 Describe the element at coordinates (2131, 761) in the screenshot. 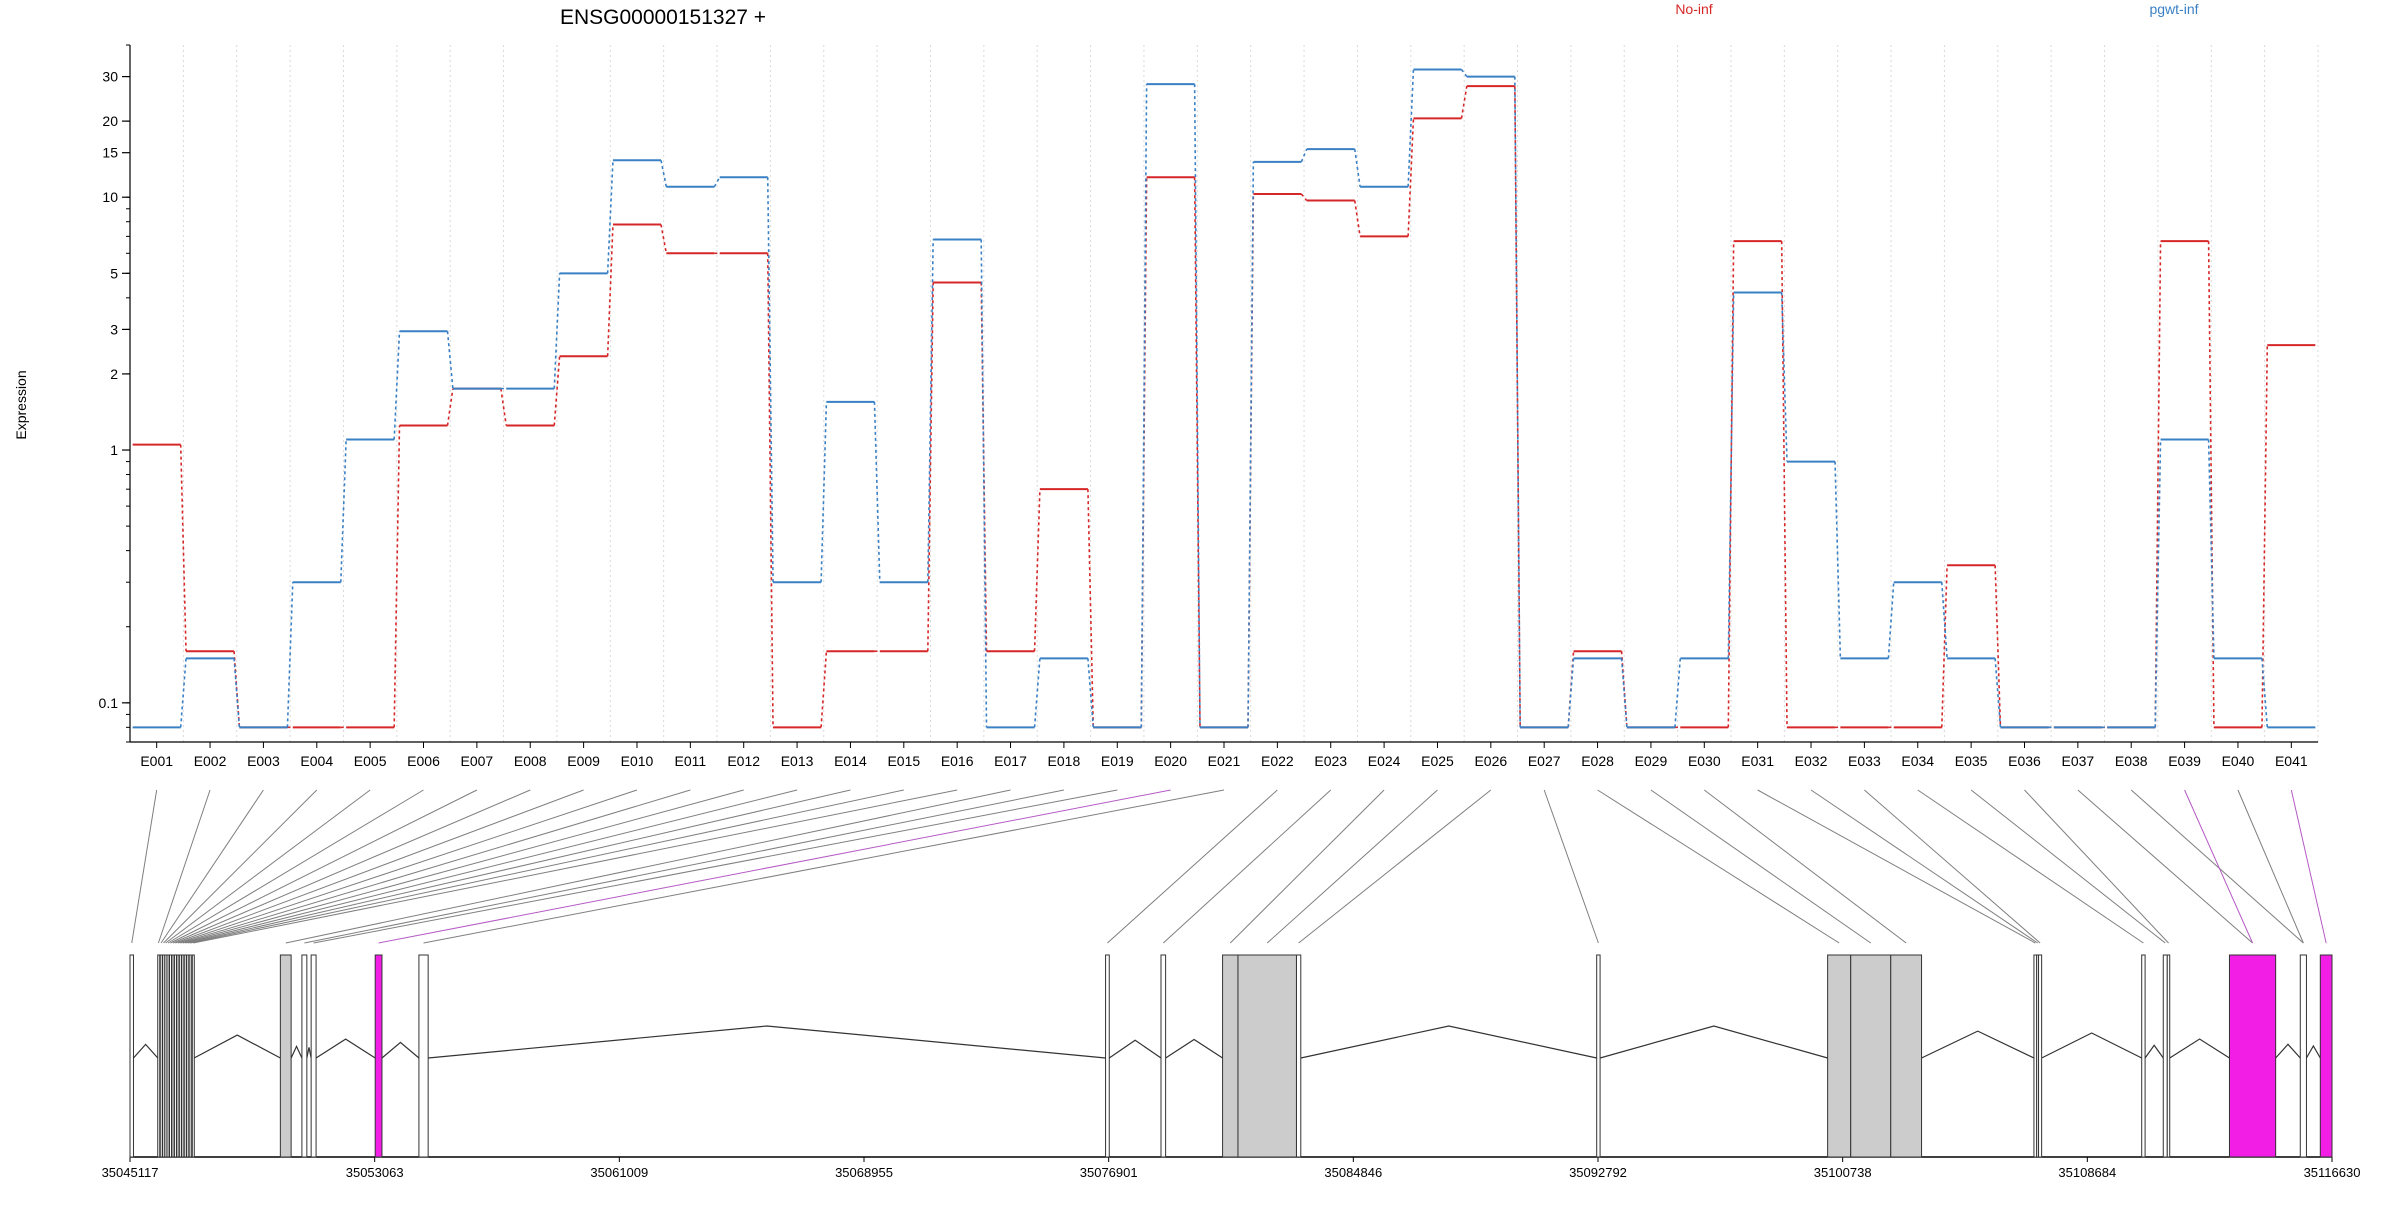

I see `x-tick-label: E038` at that location.